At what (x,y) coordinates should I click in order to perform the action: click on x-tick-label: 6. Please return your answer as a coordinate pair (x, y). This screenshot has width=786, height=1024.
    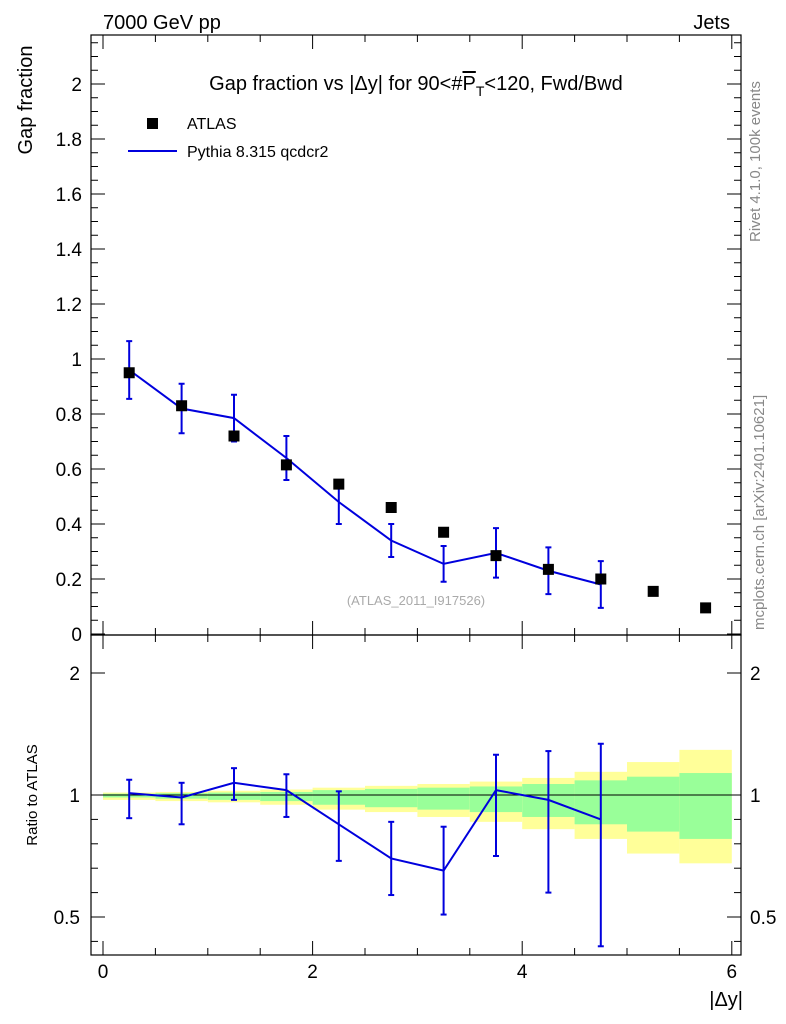
    Looking at the image, I should click on (732, 972).